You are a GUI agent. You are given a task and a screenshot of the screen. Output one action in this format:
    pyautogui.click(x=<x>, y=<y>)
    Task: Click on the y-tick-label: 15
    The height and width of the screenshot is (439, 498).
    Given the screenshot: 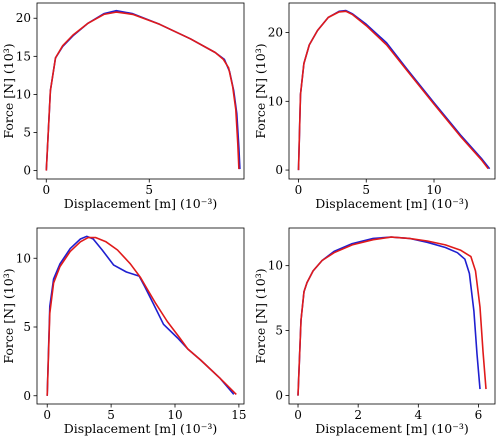 What is the action you would take?
    pyautogui.click(x=23, y=56)
    